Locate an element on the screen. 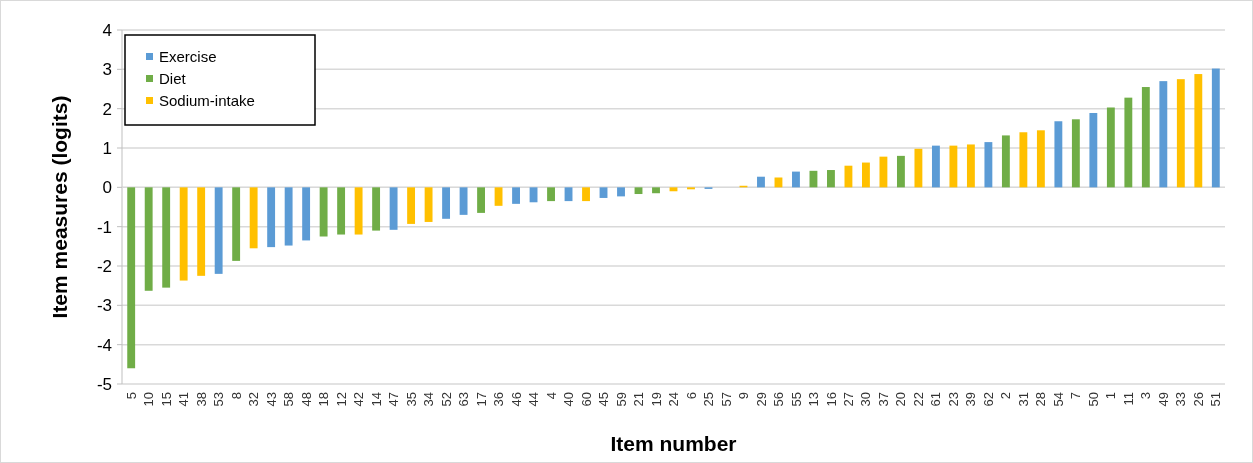  x-tick-label: 40 is located at coordinates (569, 399).